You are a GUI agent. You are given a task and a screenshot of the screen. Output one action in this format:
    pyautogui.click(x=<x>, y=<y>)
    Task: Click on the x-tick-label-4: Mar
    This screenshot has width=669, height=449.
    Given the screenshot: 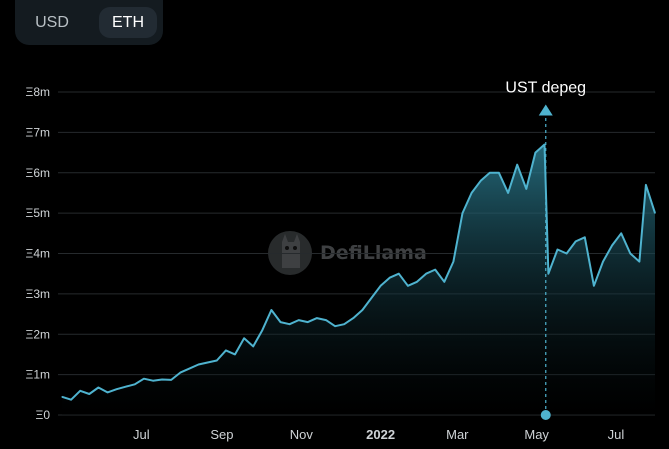 What is the action you would take?
    pyautogui.click(x=457, y=434)
    